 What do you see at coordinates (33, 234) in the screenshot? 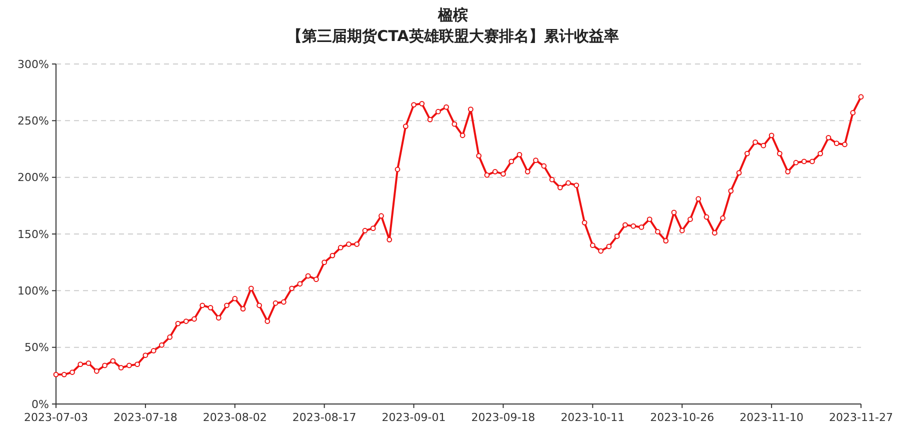
I see `y-tick-label: 150%` at bounding box center [33, 234].